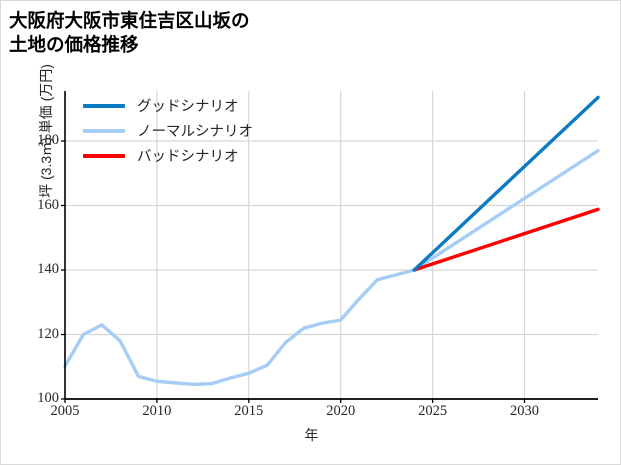 This screenshot has height=465, width=621. Describe the element at coordinates (157, 411) in the screenshot. I see `x-tick-label: 2010` at that location.